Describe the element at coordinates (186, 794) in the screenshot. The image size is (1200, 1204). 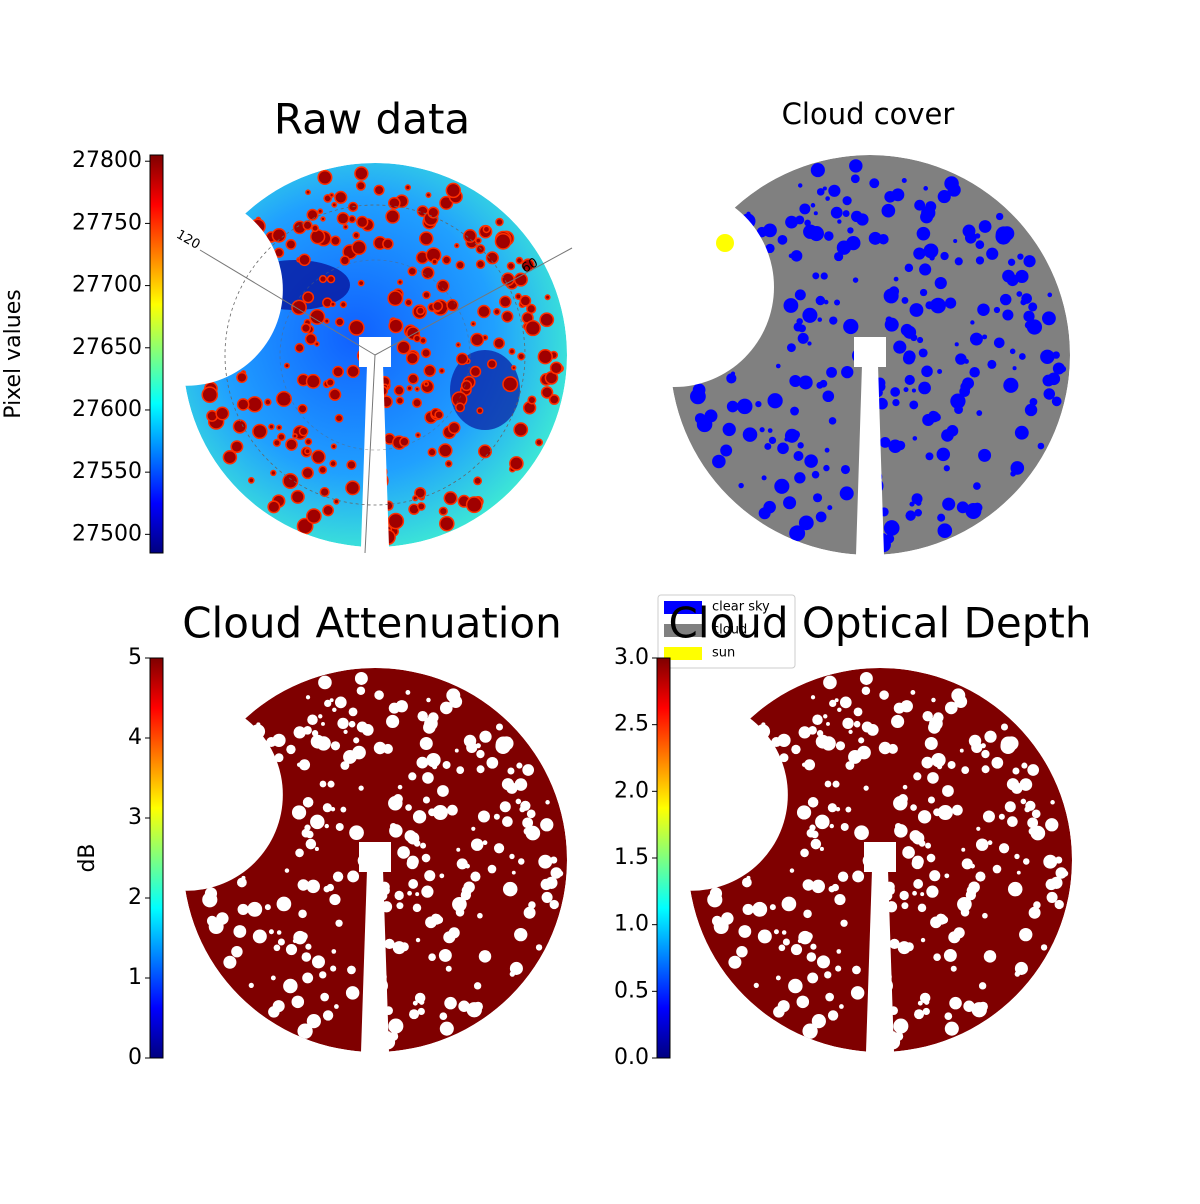
I see `horizon-cut` at that location.